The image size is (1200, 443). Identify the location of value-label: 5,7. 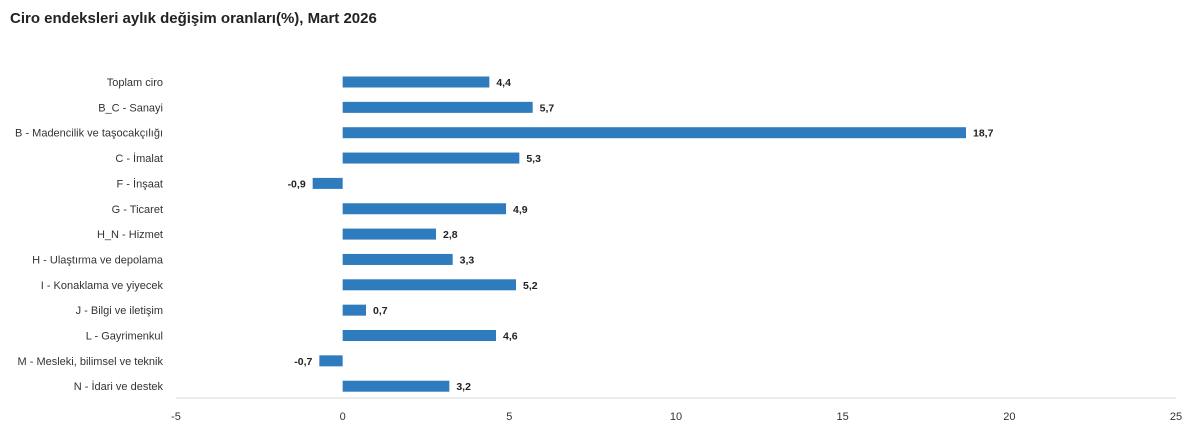
(547, 108).